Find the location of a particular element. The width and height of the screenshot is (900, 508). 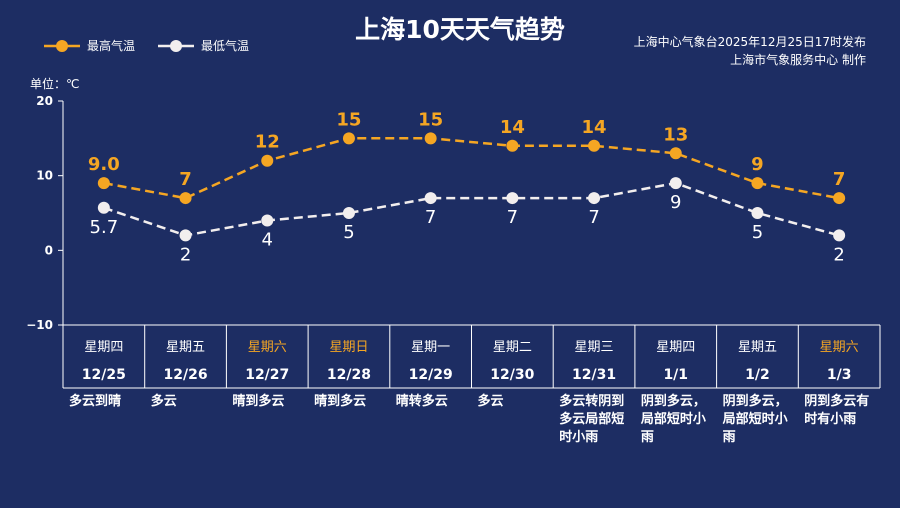

legend-low-label: 最低气温 is located at coordinates (225, 45).